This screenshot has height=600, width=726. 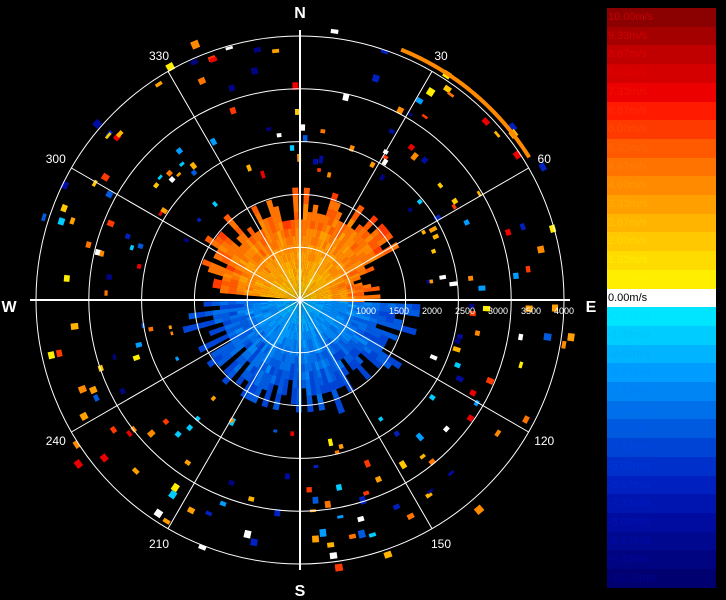 What do you see at coordinates (662, 429) in the screenshot?
I see `legend-entry: -4.67m/s` at bounding box center [662, 429].